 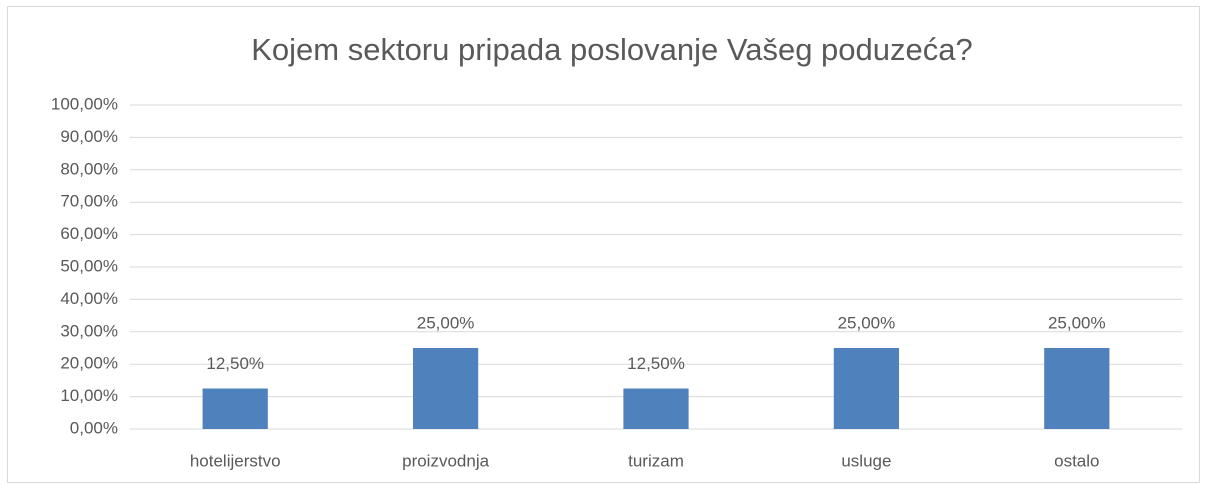 I want to click on y-tick-label: 60,00%, so click(x=89, y=233).